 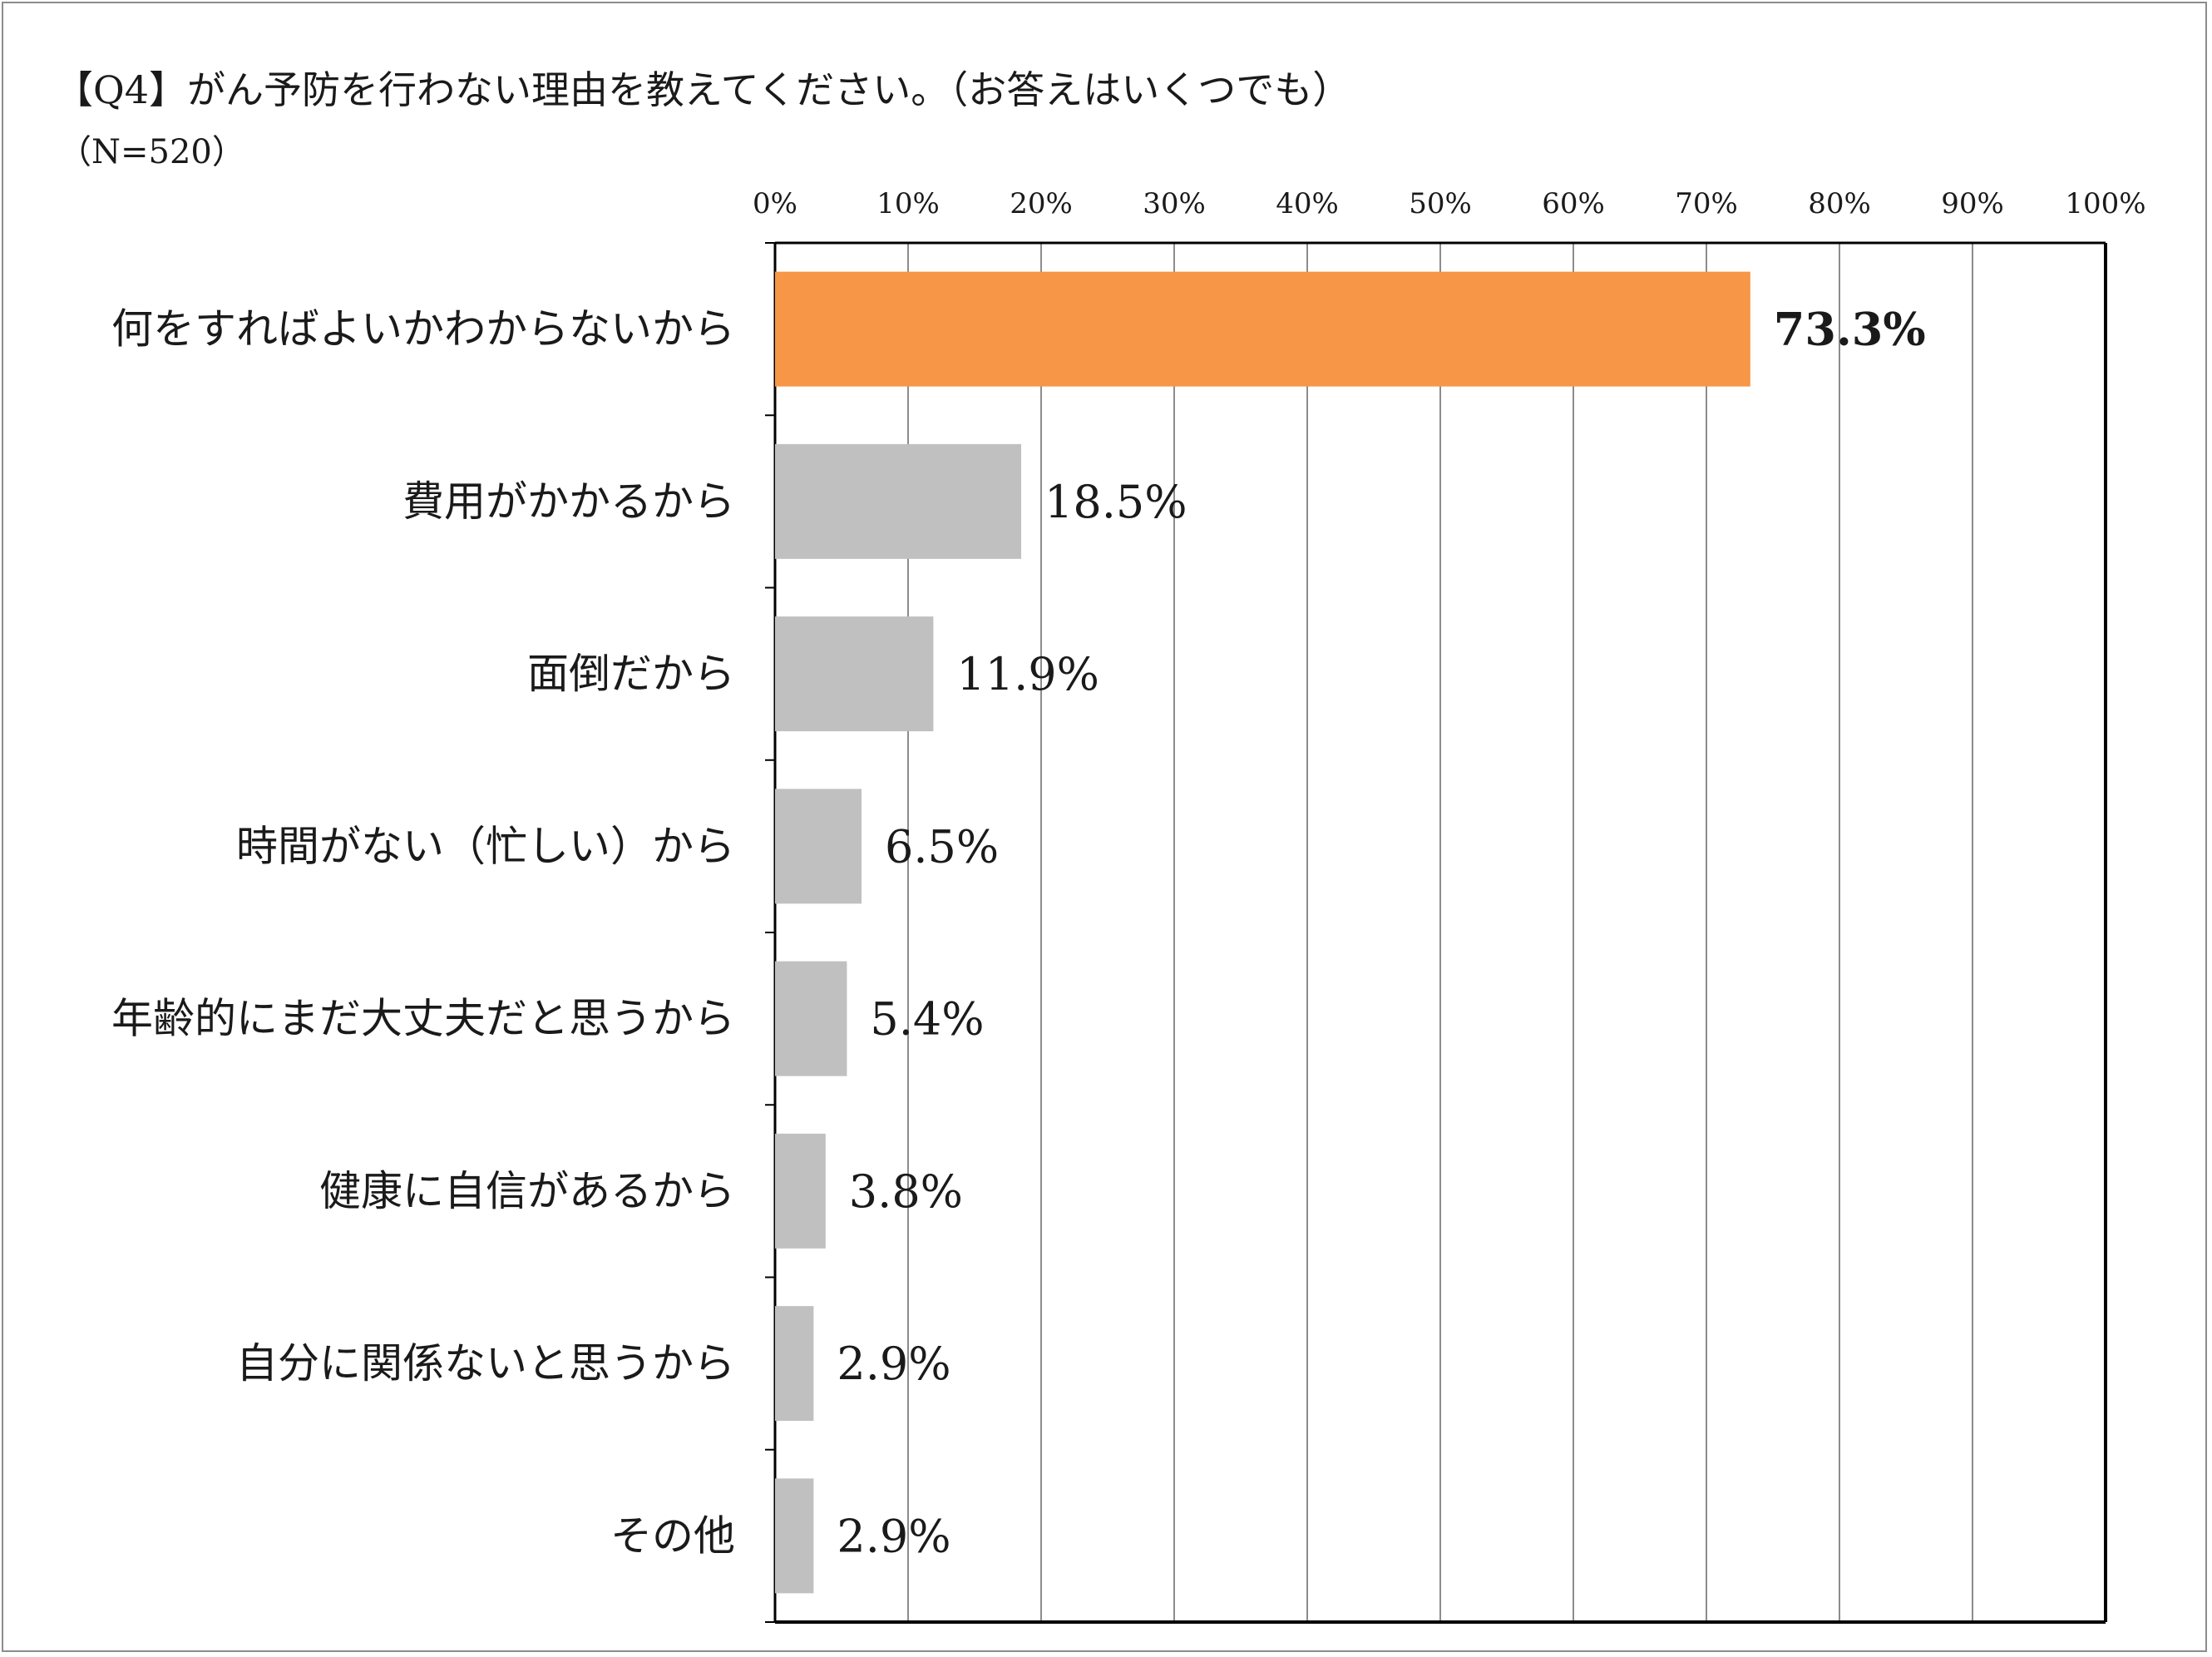 What do you see at coordinates (908, 203) in the screenshot?
I see `x-tick-label: 10%` at bounding box center [908, 203].